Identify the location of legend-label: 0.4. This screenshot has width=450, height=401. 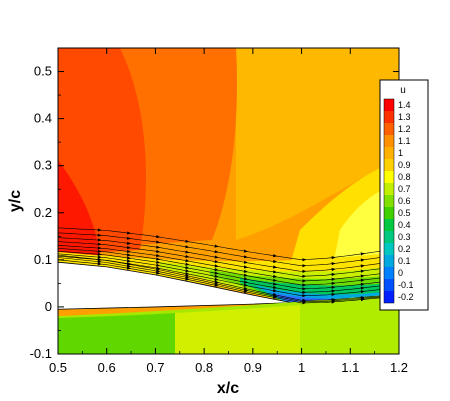
(404, 225).